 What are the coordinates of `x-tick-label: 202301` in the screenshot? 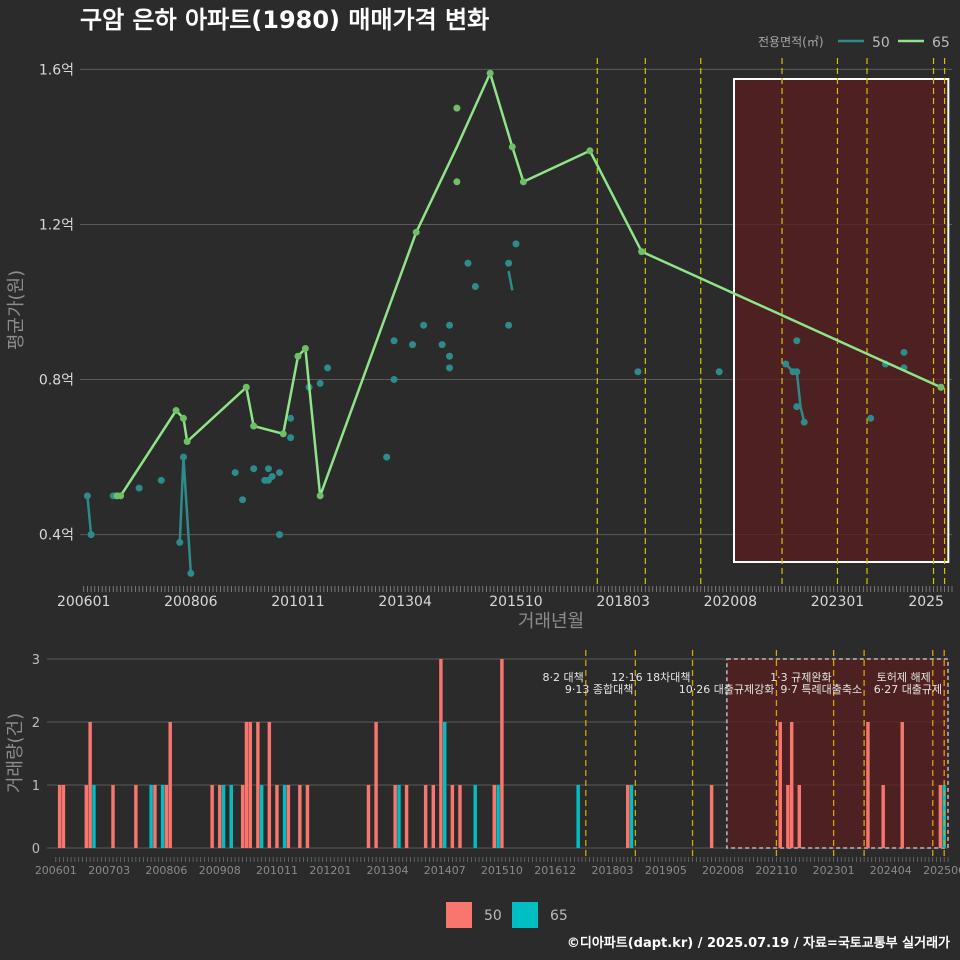 It's located at (837, 602).